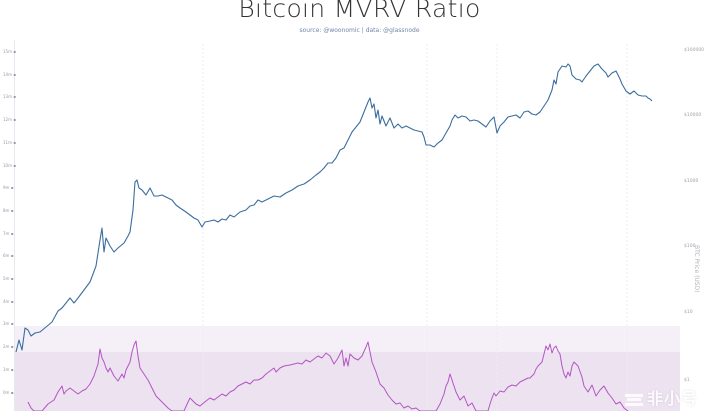 This screenshot has height=411, width=719. Describe the element at coordinates (8, 347) in the screenshot. I see `left-axis-tick: 2m ▪` at that location.